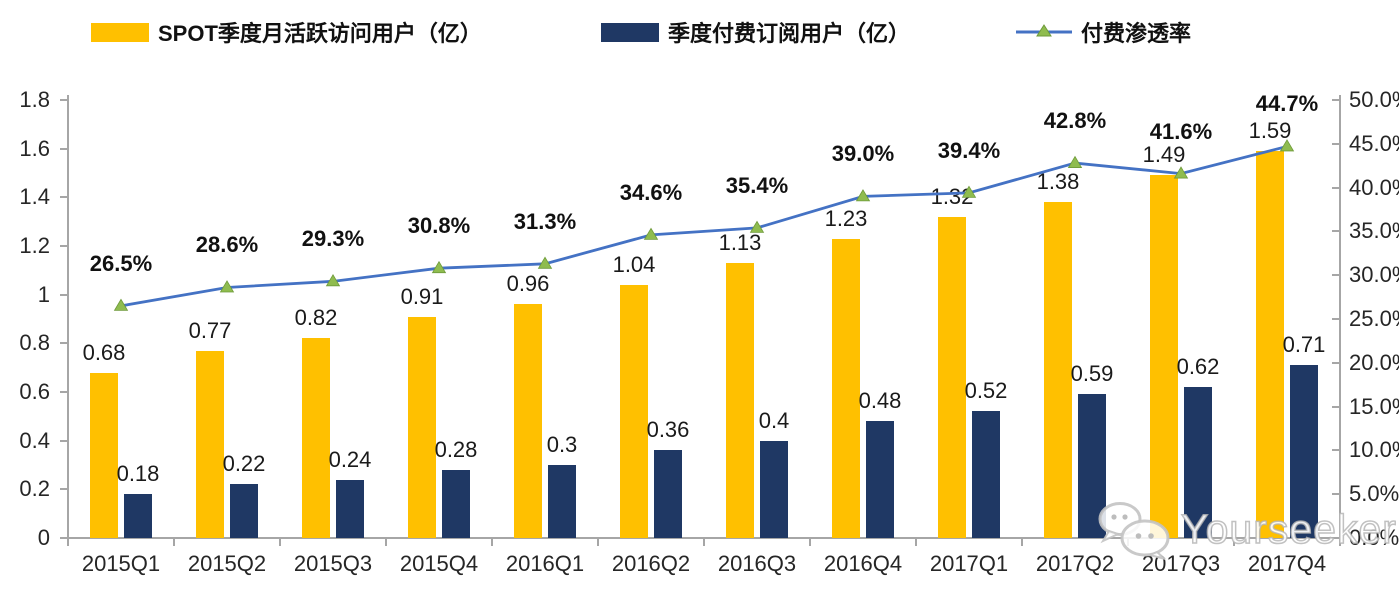 The height and width of the screenshot is (596, 1399). Describe the element at coordinates (1374, 231) in the screenshot. I see `right-axis-tick-label: 35.0%` at that location.